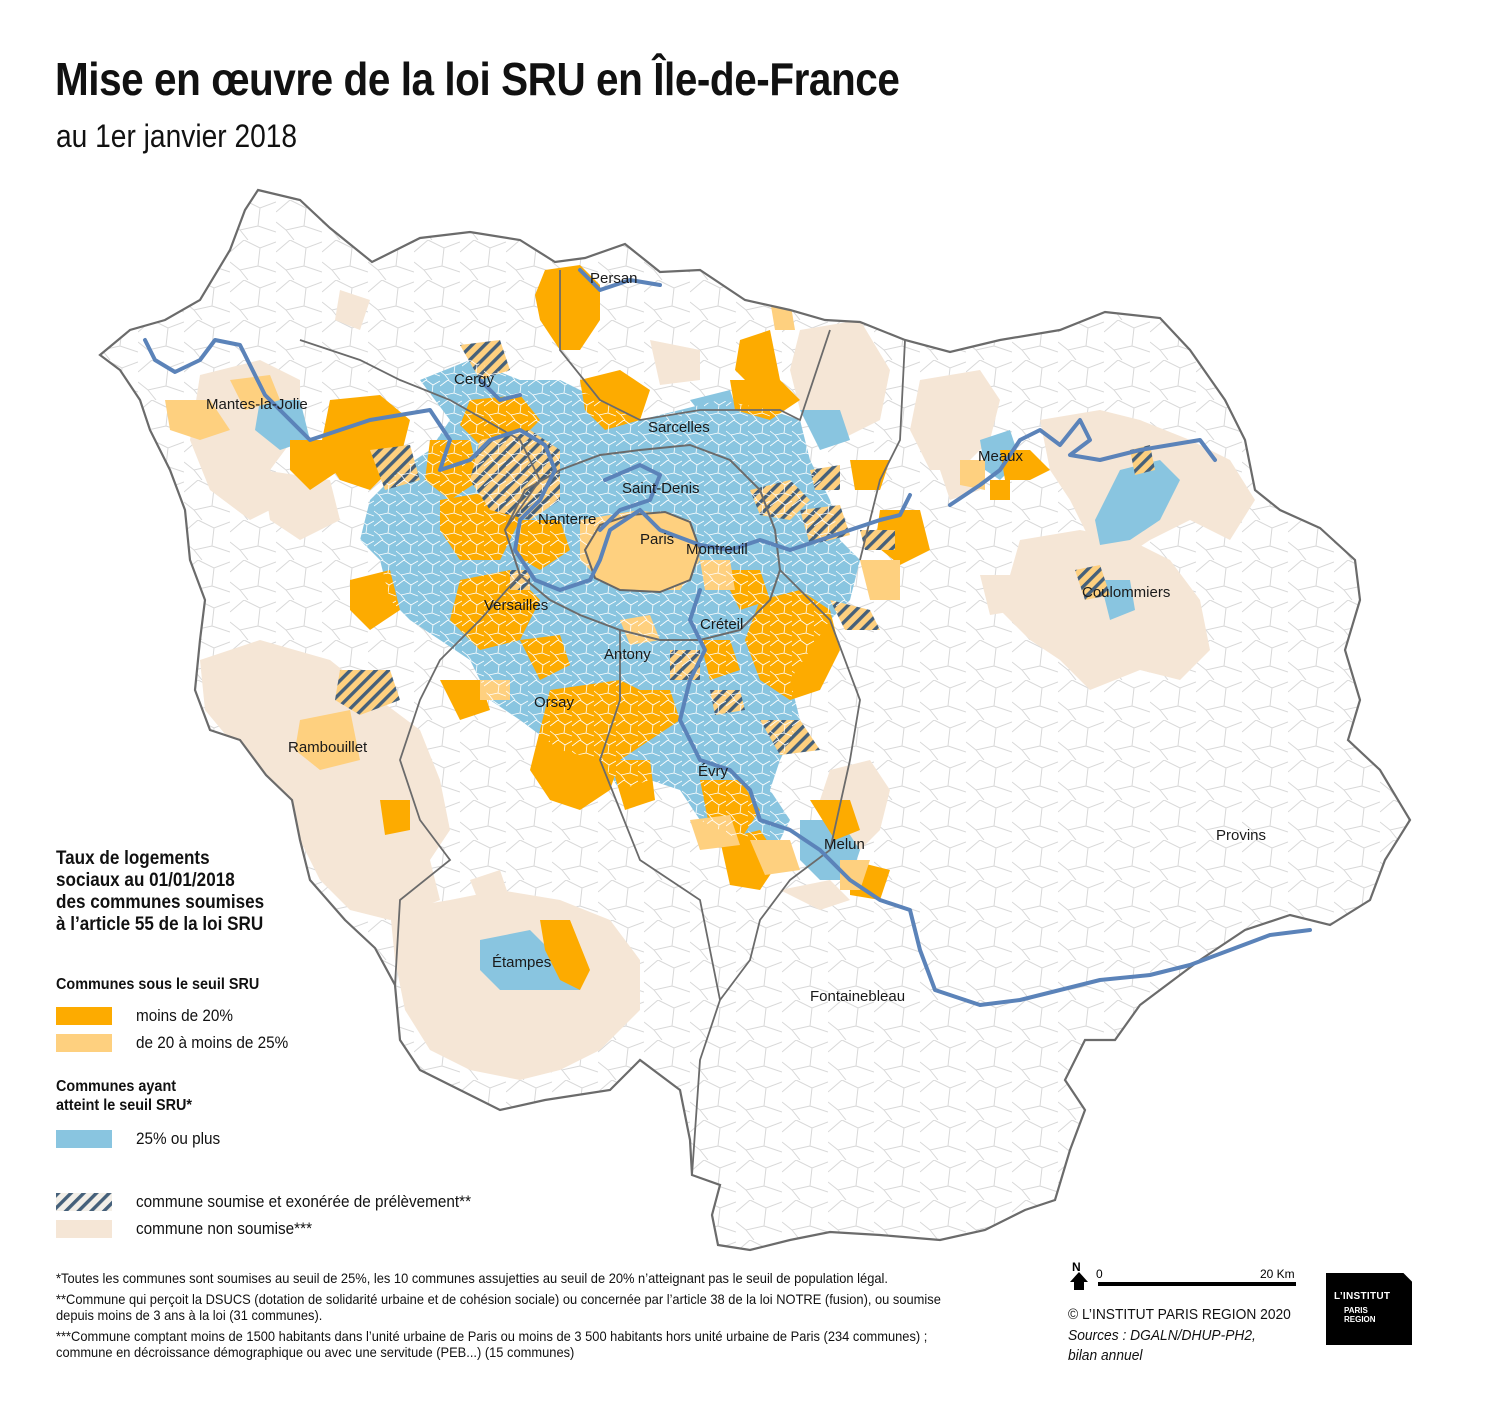 The image size is (1500, 1417). What do you see at coordinates (516, 605) in the screenshot?
I see `city-label: Versailles` at bounding box center [516, 605].